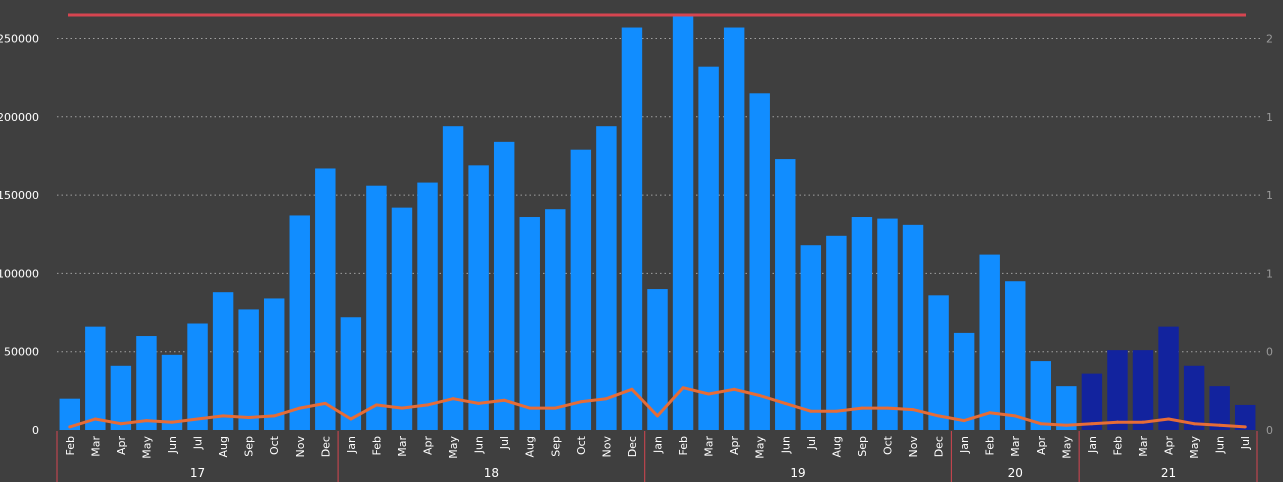  Describe the element at coordinates (19, 195) in the screenshot. I see `y-tick-label: 150000` at that location.